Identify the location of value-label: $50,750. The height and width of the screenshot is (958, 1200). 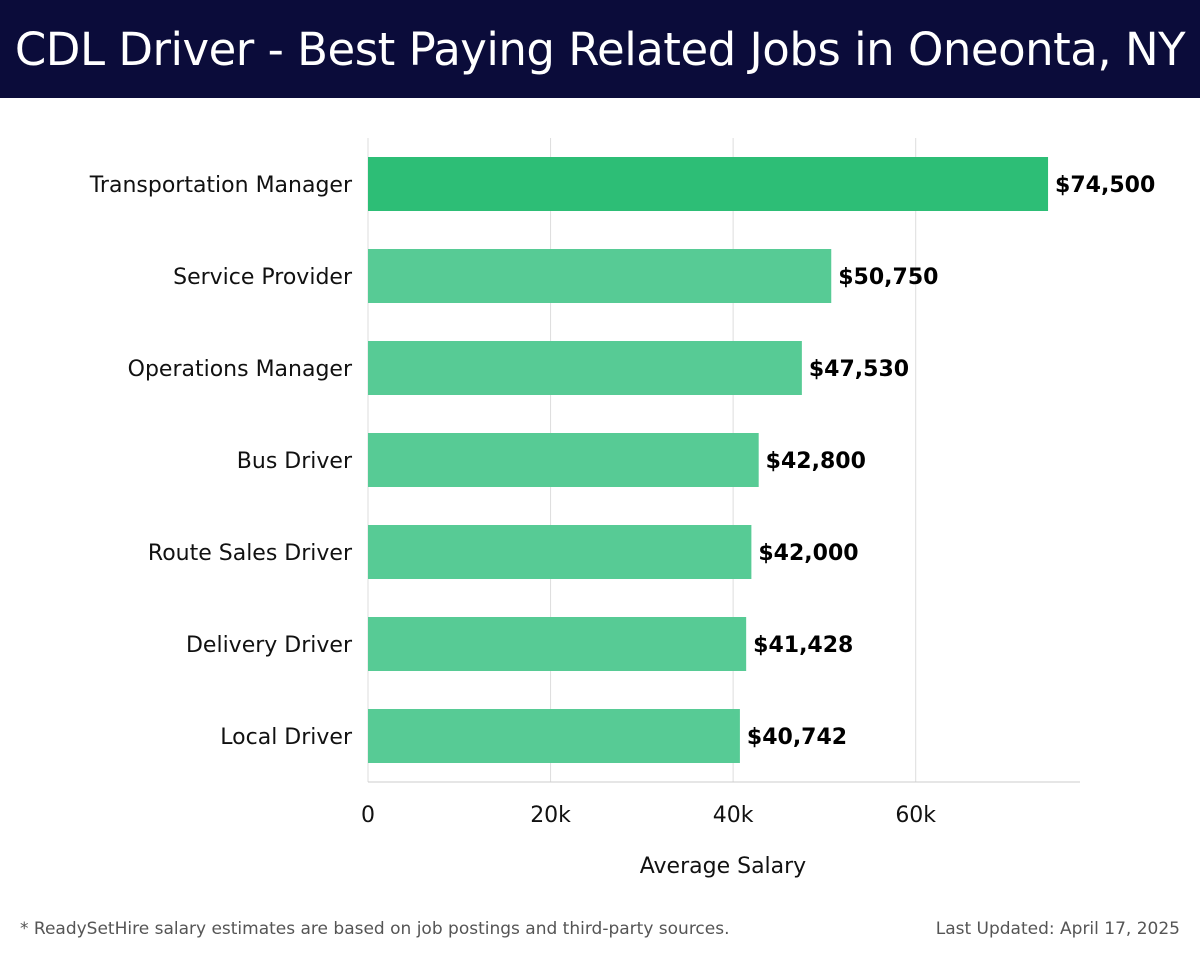
(888, 277).